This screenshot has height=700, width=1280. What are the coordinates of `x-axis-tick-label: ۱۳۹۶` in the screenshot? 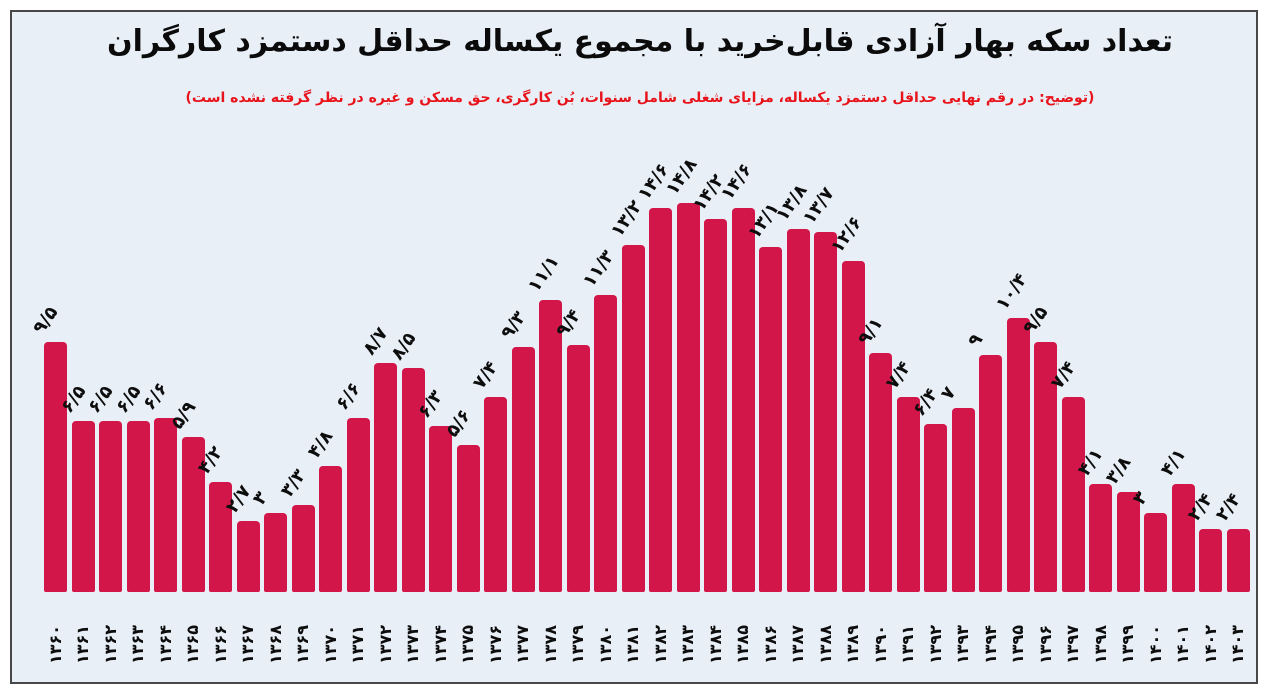 It's located at (1045, 644).